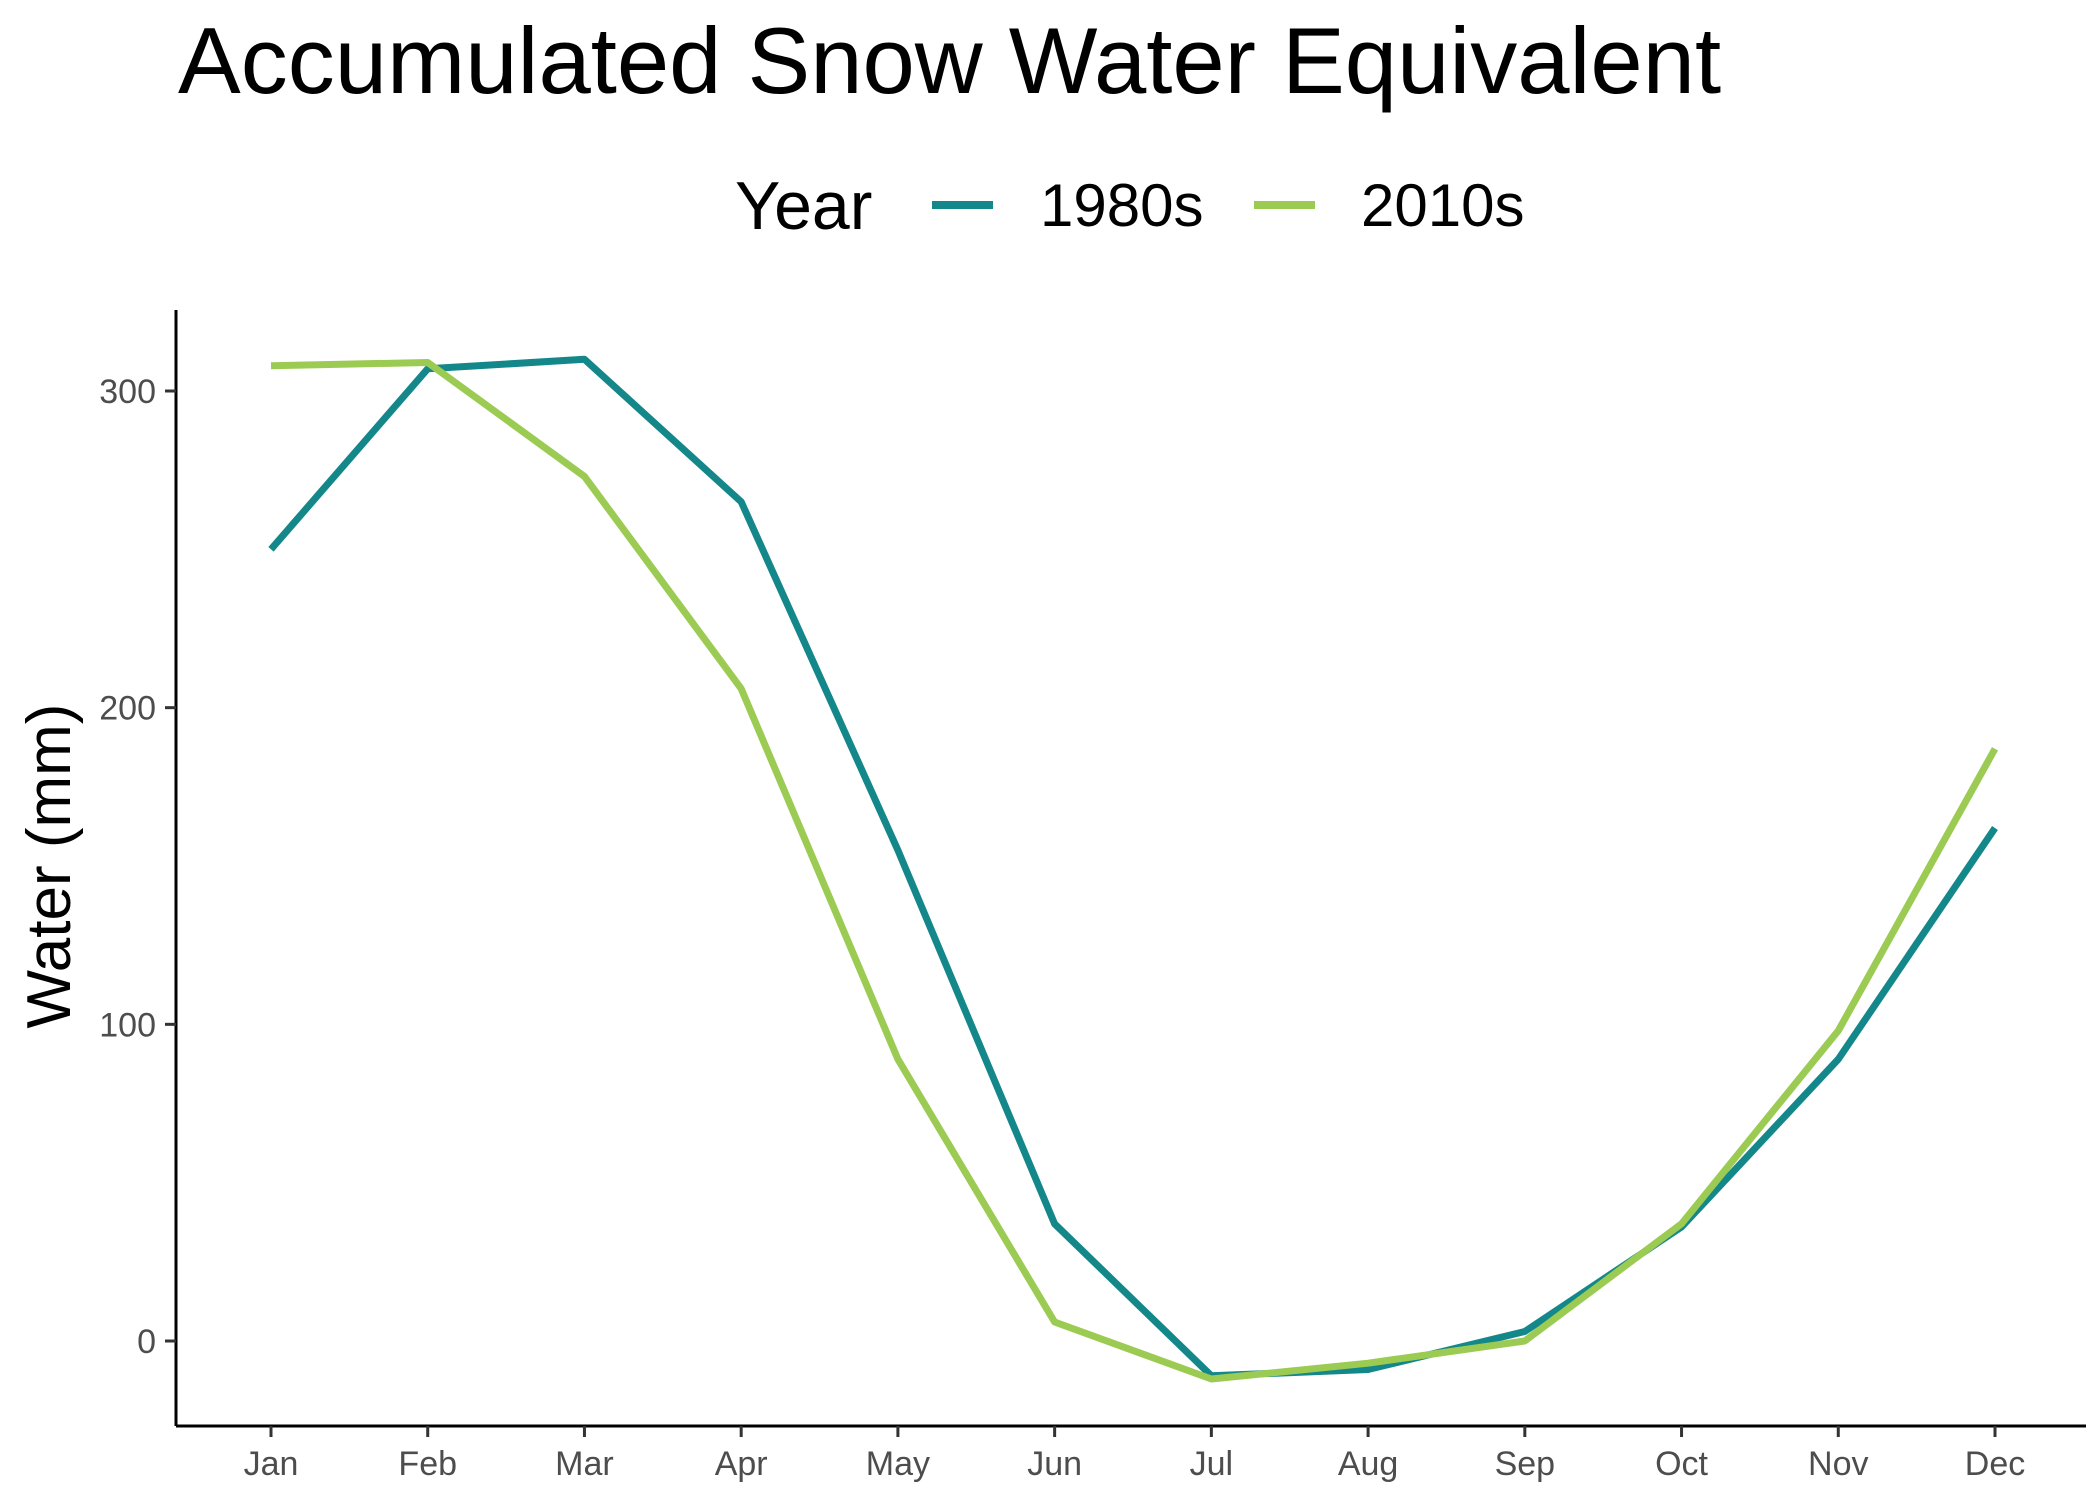  Describe the element at coordinates (146, 1342) in the screenshot. I see `y-tick-label-0: 0` at that location.